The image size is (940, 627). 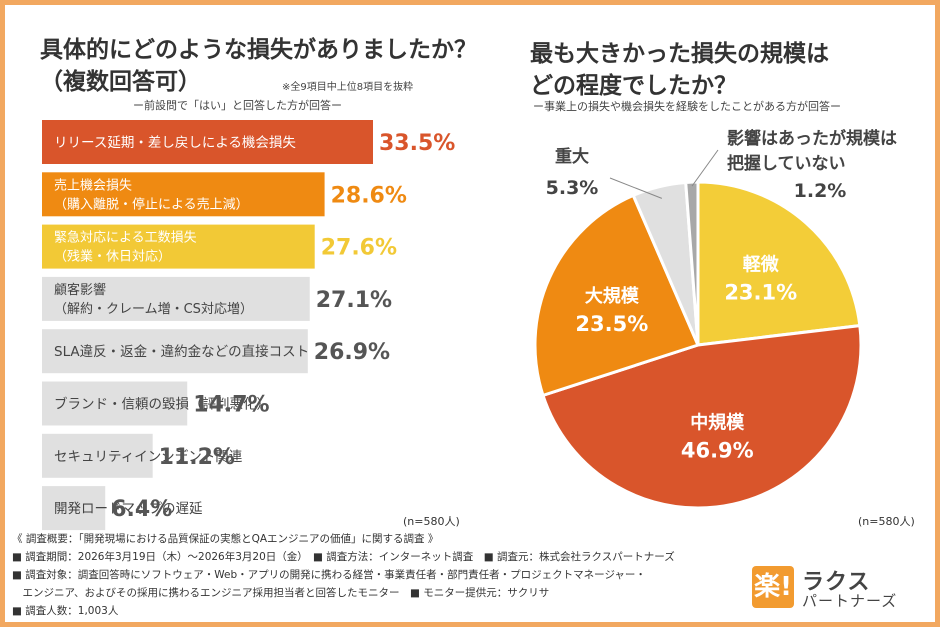 What do you see at coordinates (175, 143) in the screenshot?
I see `bar-category-label: リリース延期・差し戻しによる機会損失` at bounding box center [175, 143].